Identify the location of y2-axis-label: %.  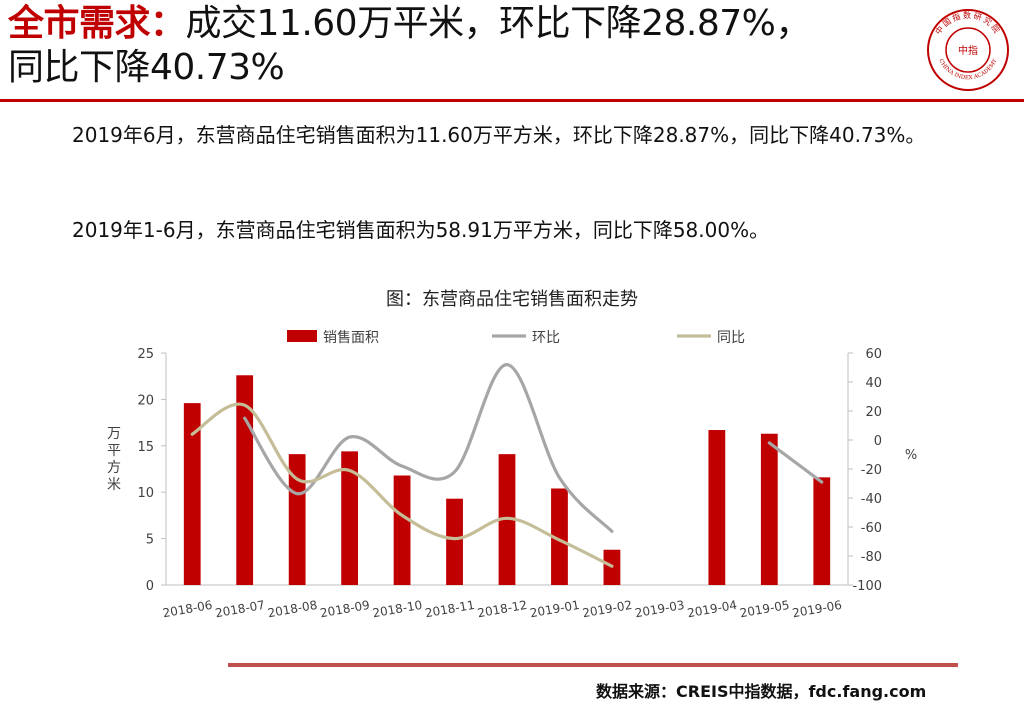
(911, 455).